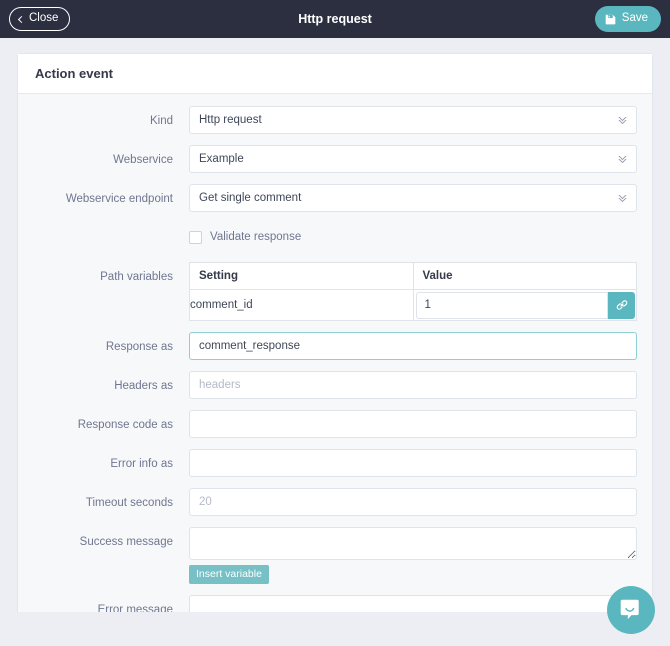 The height and width of the screenshot is (646, 670). What do you see at coordinates (136, 277) in the screenshot?
I see `path-variables-label: Path variables` at bounding box center [136, 277].